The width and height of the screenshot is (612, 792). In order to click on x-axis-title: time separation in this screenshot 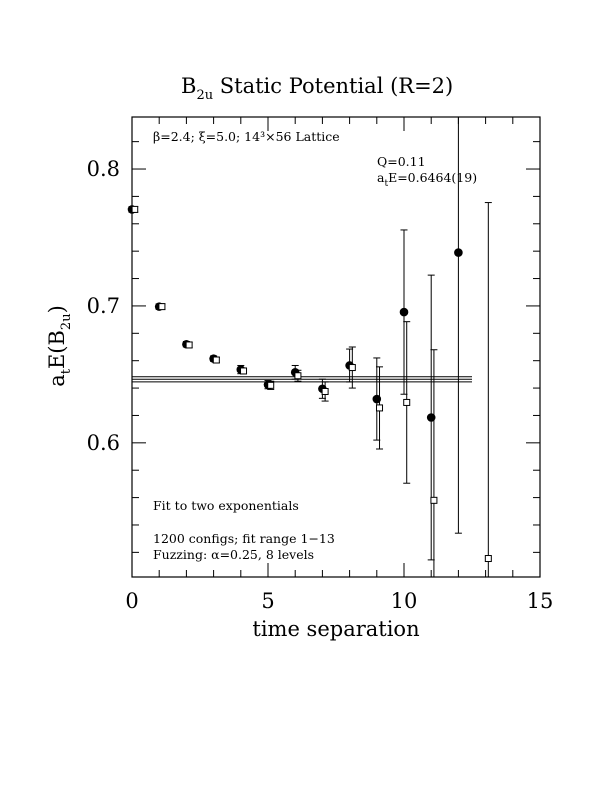, I will do `click(335, 629)`.